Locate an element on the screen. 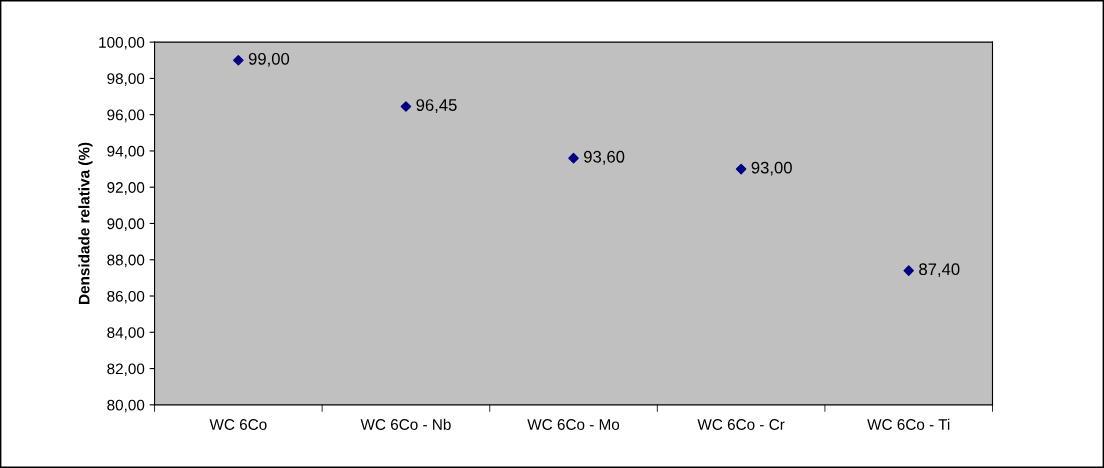 Image resolution: width=1104 pixels, height=468 pixels. x-tick-label: WC 6Co is located at coordinates (238, 424).